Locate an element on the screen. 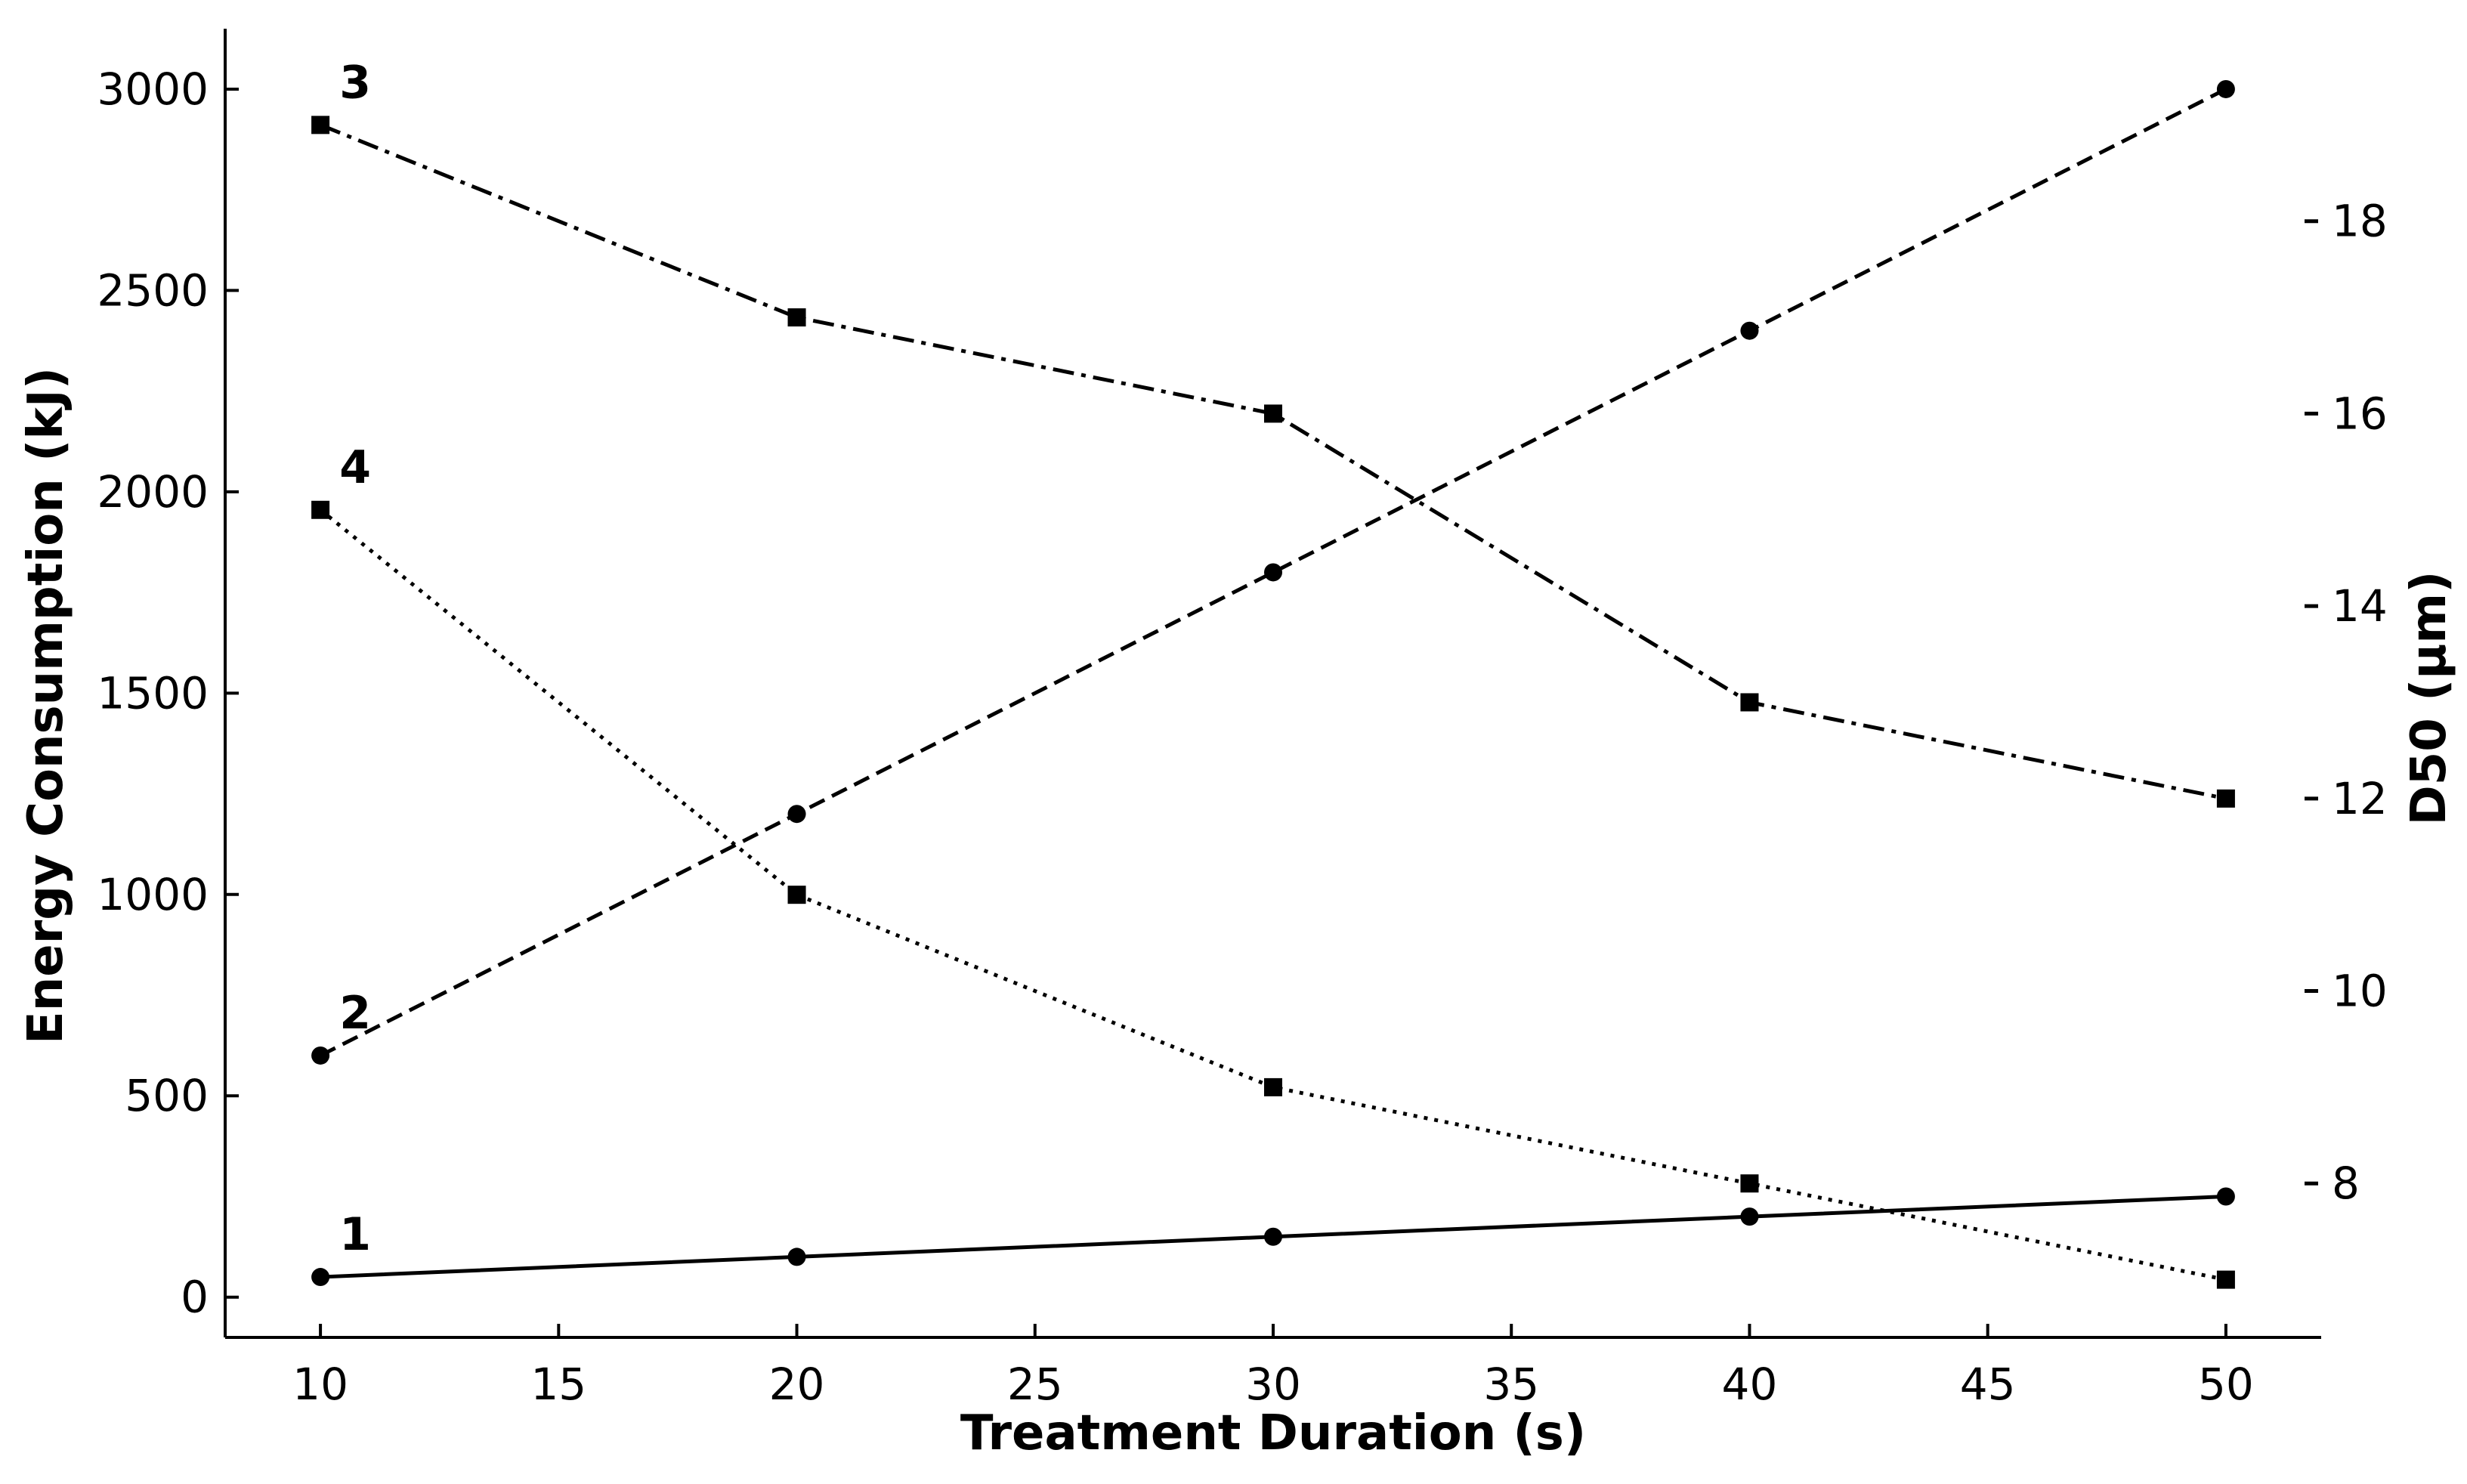 The height and width of the screenshot is (1484, 2467). series-label: 2 is located at coordinates (355, 1014).